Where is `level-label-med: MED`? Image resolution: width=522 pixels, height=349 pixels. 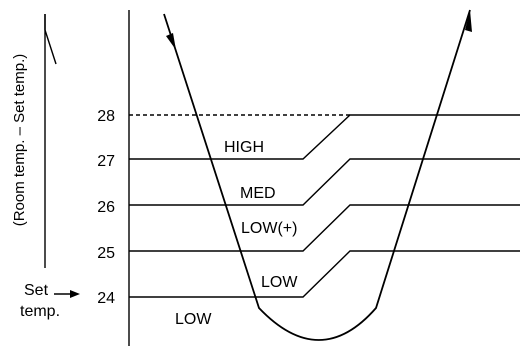
level-label-med: MED is located at coordinates (258, 193).